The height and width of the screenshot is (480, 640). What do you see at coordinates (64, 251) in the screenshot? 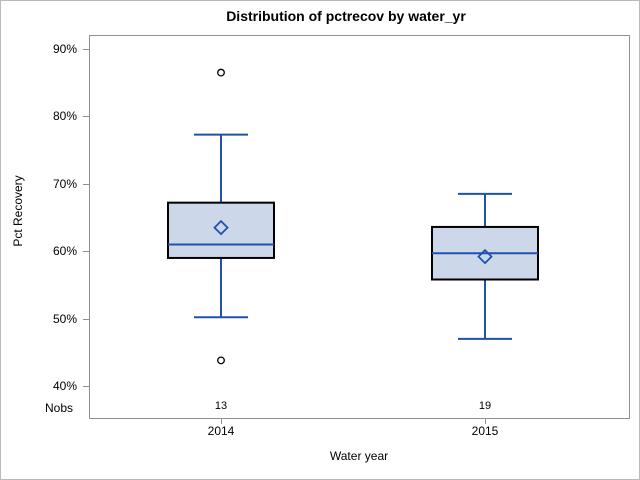
I see `y-tick-label: 60%` at bounding box center [64, 251].